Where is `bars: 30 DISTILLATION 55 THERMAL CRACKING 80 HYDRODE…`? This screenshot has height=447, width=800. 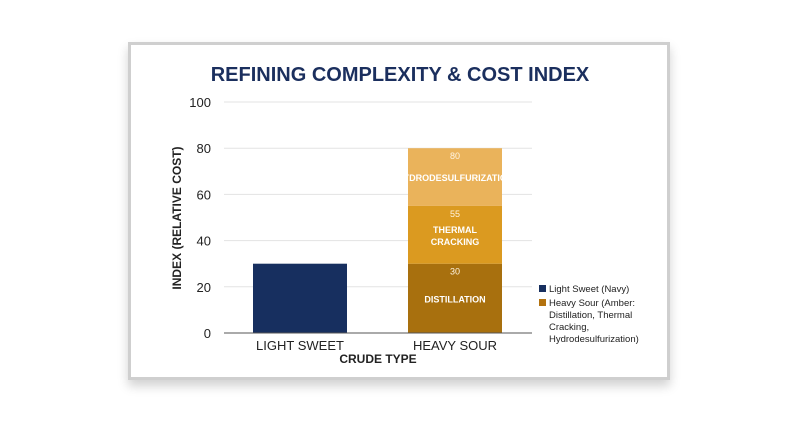
bars: 30 DISTILLATION 55 THERMAL CRACKING 80 HYDRODE… is located at coordinates (383, 240).